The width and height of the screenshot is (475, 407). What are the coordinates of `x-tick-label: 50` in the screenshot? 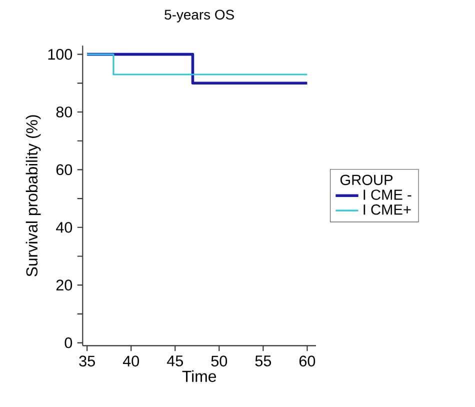 It's located at (219, 361).